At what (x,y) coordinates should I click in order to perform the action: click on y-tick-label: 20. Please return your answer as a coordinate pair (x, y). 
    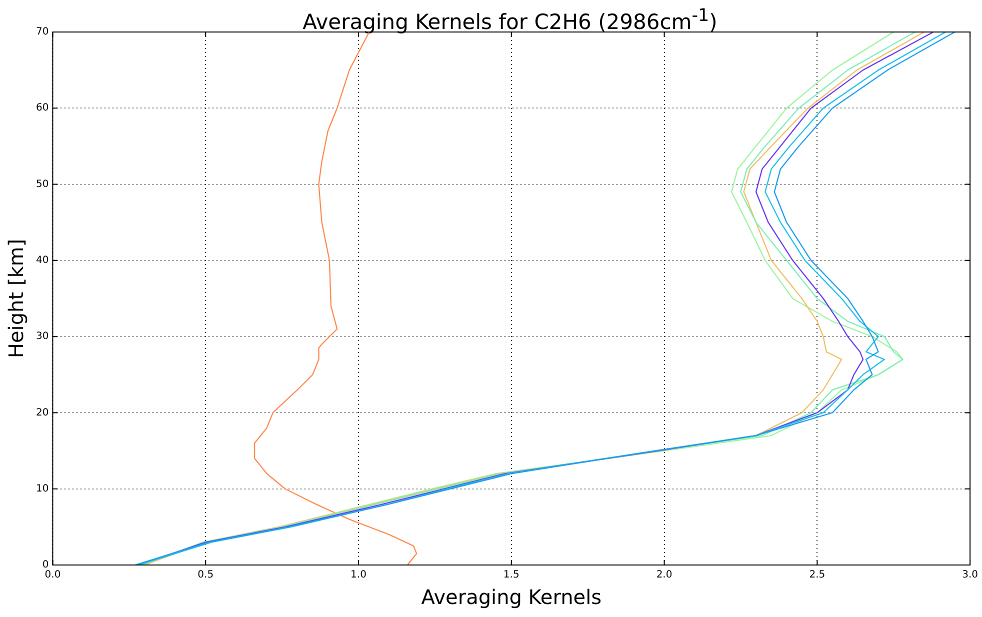
    Looking at the image, I should click on (42, 412).